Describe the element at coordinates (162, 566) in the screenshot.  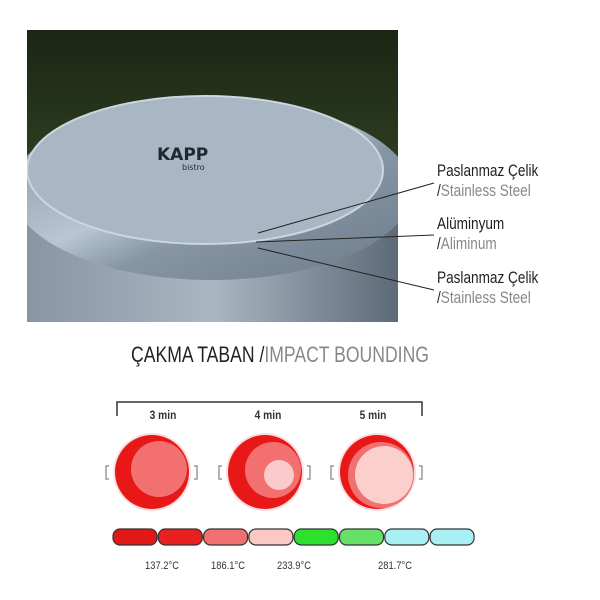
I see `temperature-label: 137.2°C` at that location.